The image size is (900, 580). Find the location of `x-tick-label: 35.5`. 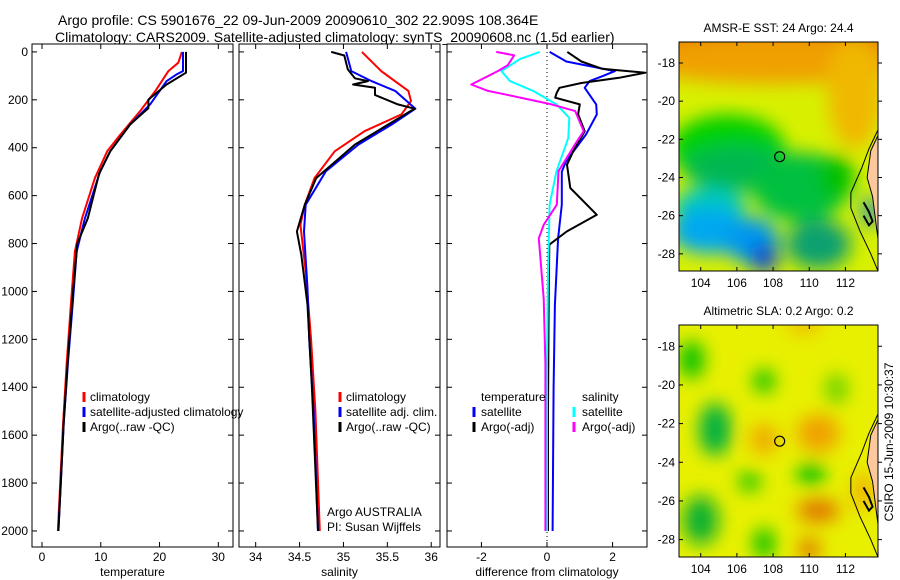

x-tick-label: 35.5 is located at coordinates (388, 557).